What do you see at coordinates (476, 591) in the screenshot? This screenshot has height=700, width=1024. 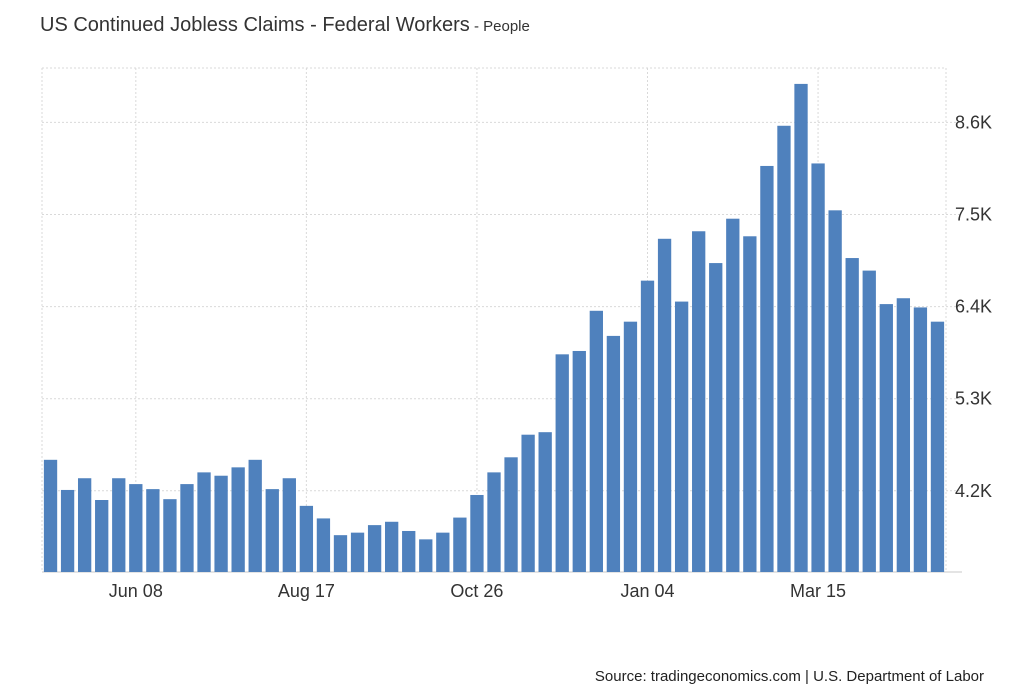 I see `x-tick-label: Oct 26` at bounding box center [476, 591].